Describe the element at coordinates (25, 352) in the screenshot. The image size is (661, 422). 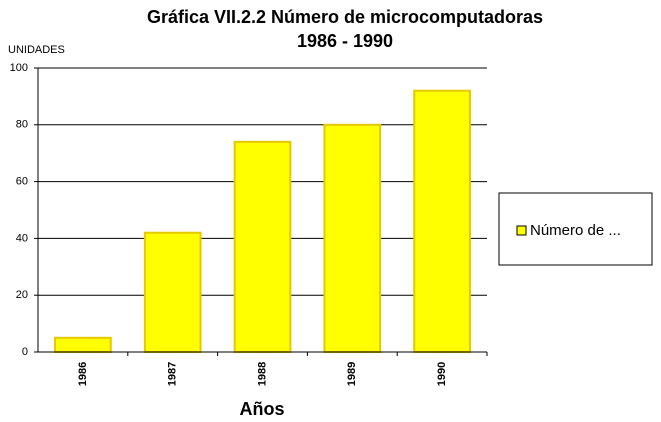
I see `y-tick-label: 0` at that location.